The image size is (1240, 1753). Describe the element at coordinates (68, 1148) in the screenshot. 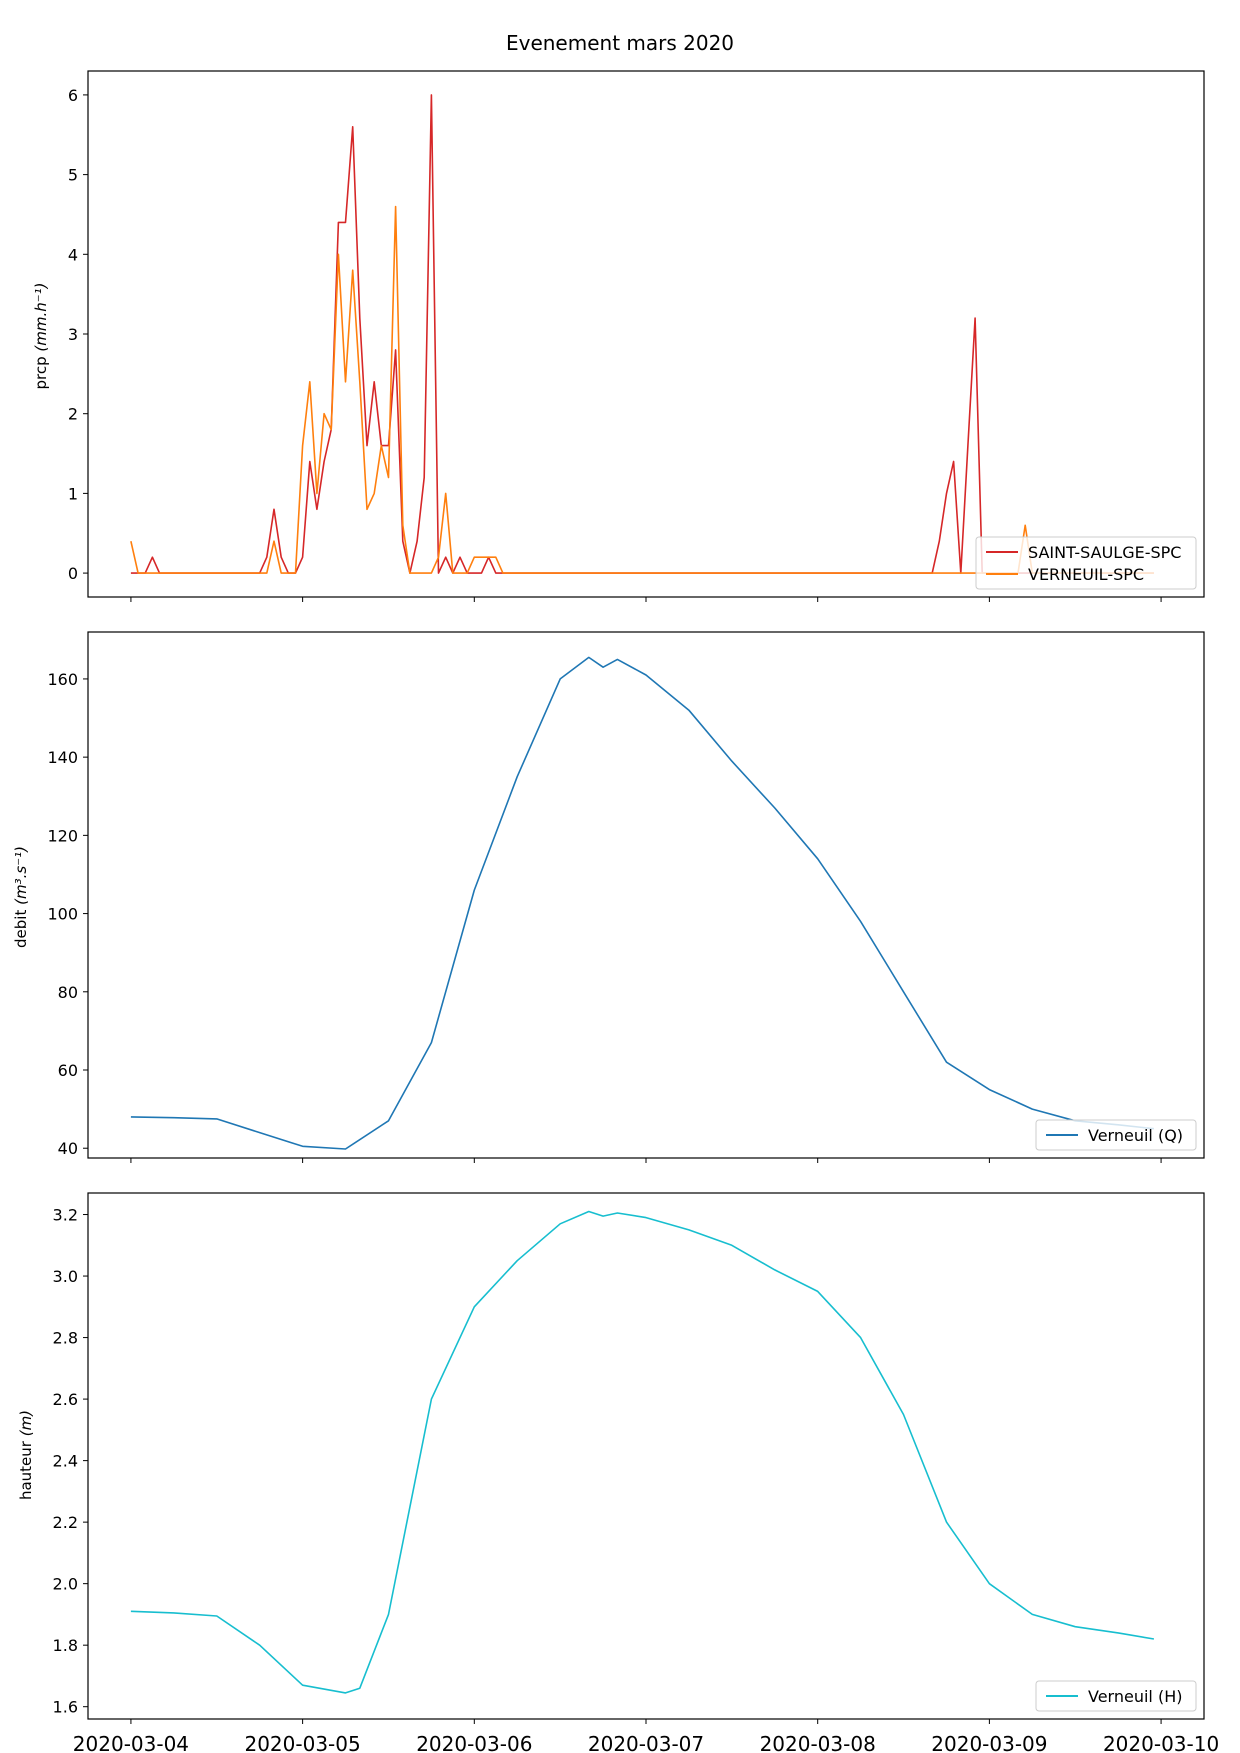

I see `y-tick-label: 40` at that location.